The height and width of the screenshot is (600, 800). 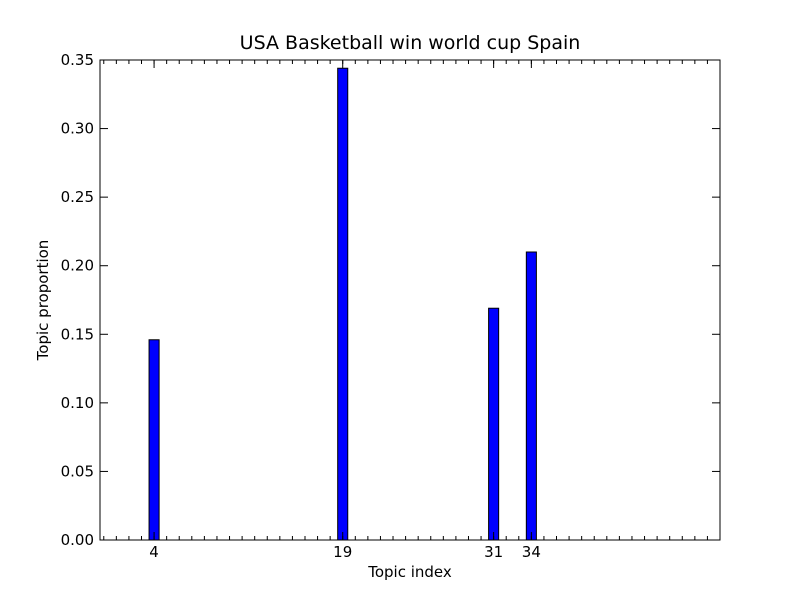 I want to click on x-axis-label: Topic index, so click(x=409, y=572).